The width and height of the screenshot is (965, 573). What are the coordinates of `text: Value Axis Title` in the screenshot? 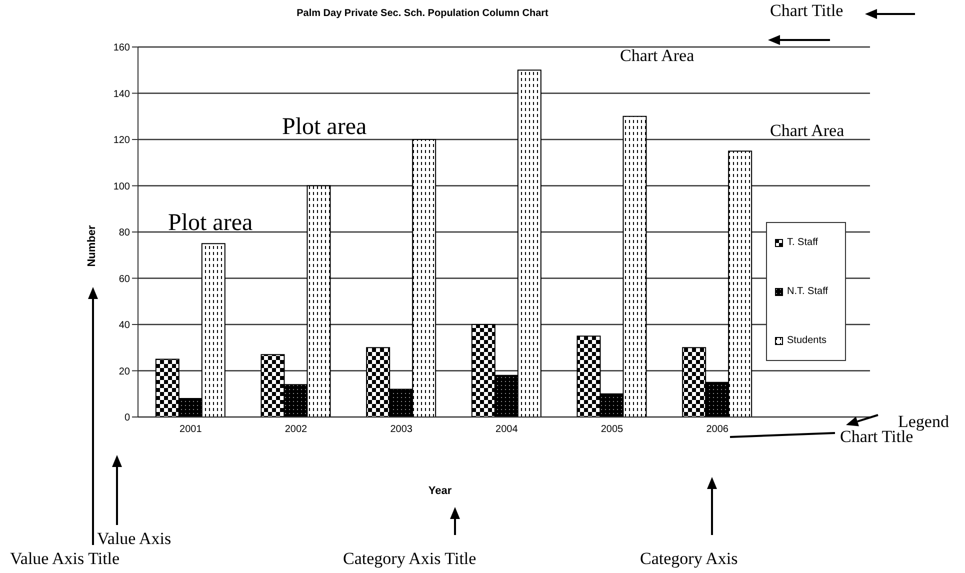 It's located at (65, 559).